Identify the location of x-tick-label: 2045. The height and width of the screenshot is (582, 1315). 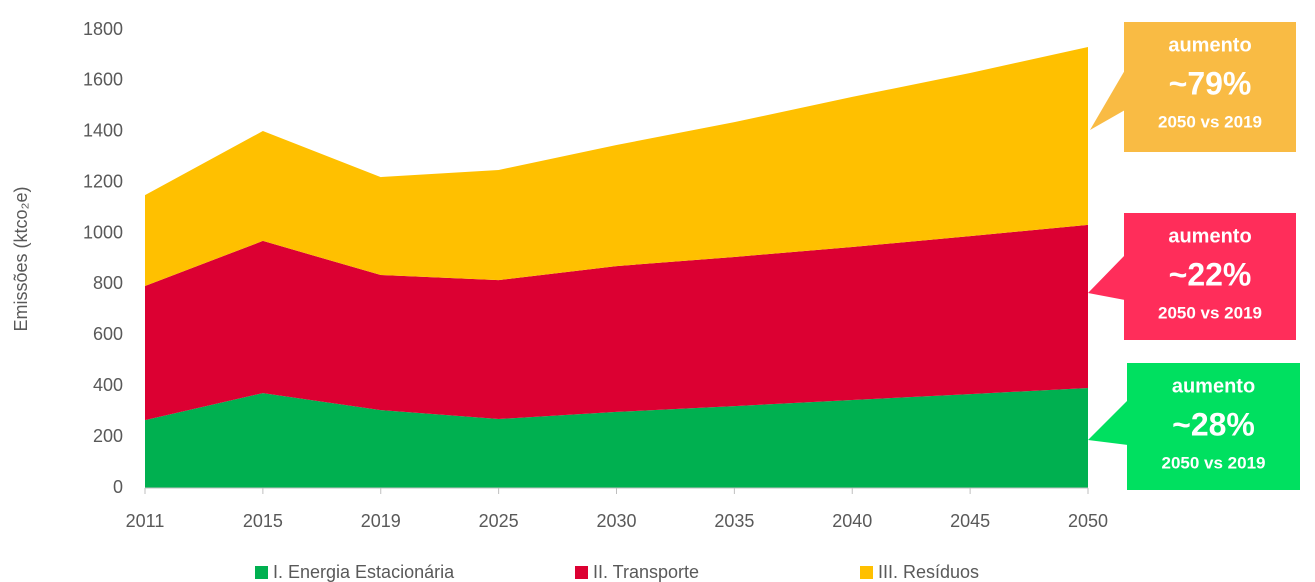
(970, 521).